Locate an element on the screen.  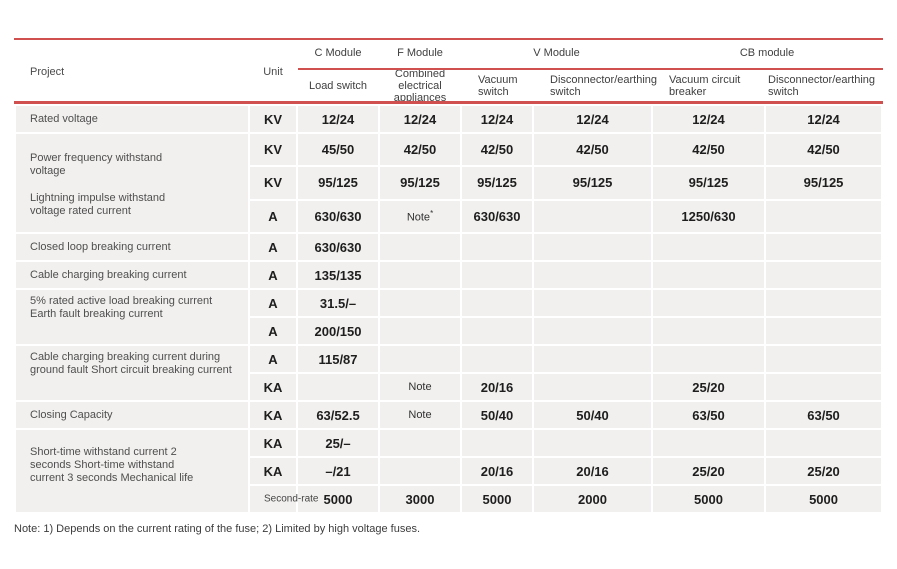
header-rule-top is located at coordinates (448, 39).